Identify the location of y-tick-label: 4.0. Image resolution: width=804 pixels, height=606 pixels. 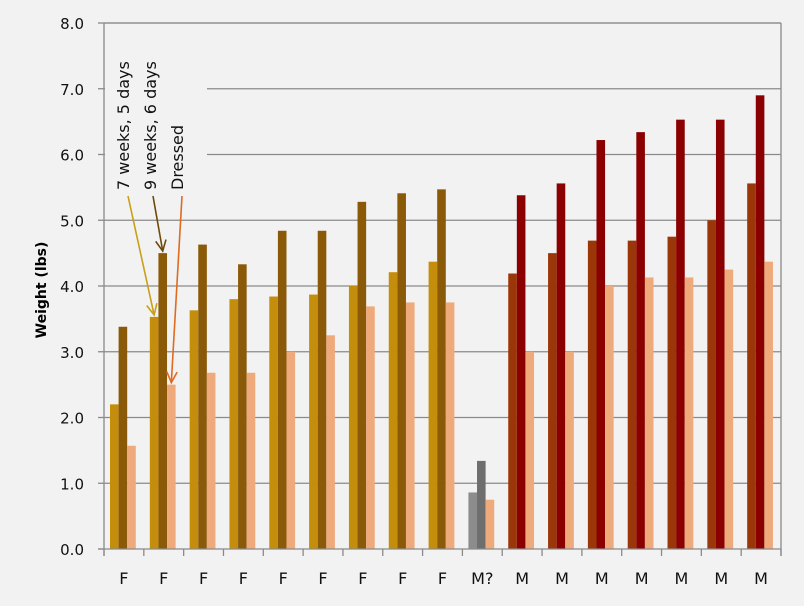
(72, 287).